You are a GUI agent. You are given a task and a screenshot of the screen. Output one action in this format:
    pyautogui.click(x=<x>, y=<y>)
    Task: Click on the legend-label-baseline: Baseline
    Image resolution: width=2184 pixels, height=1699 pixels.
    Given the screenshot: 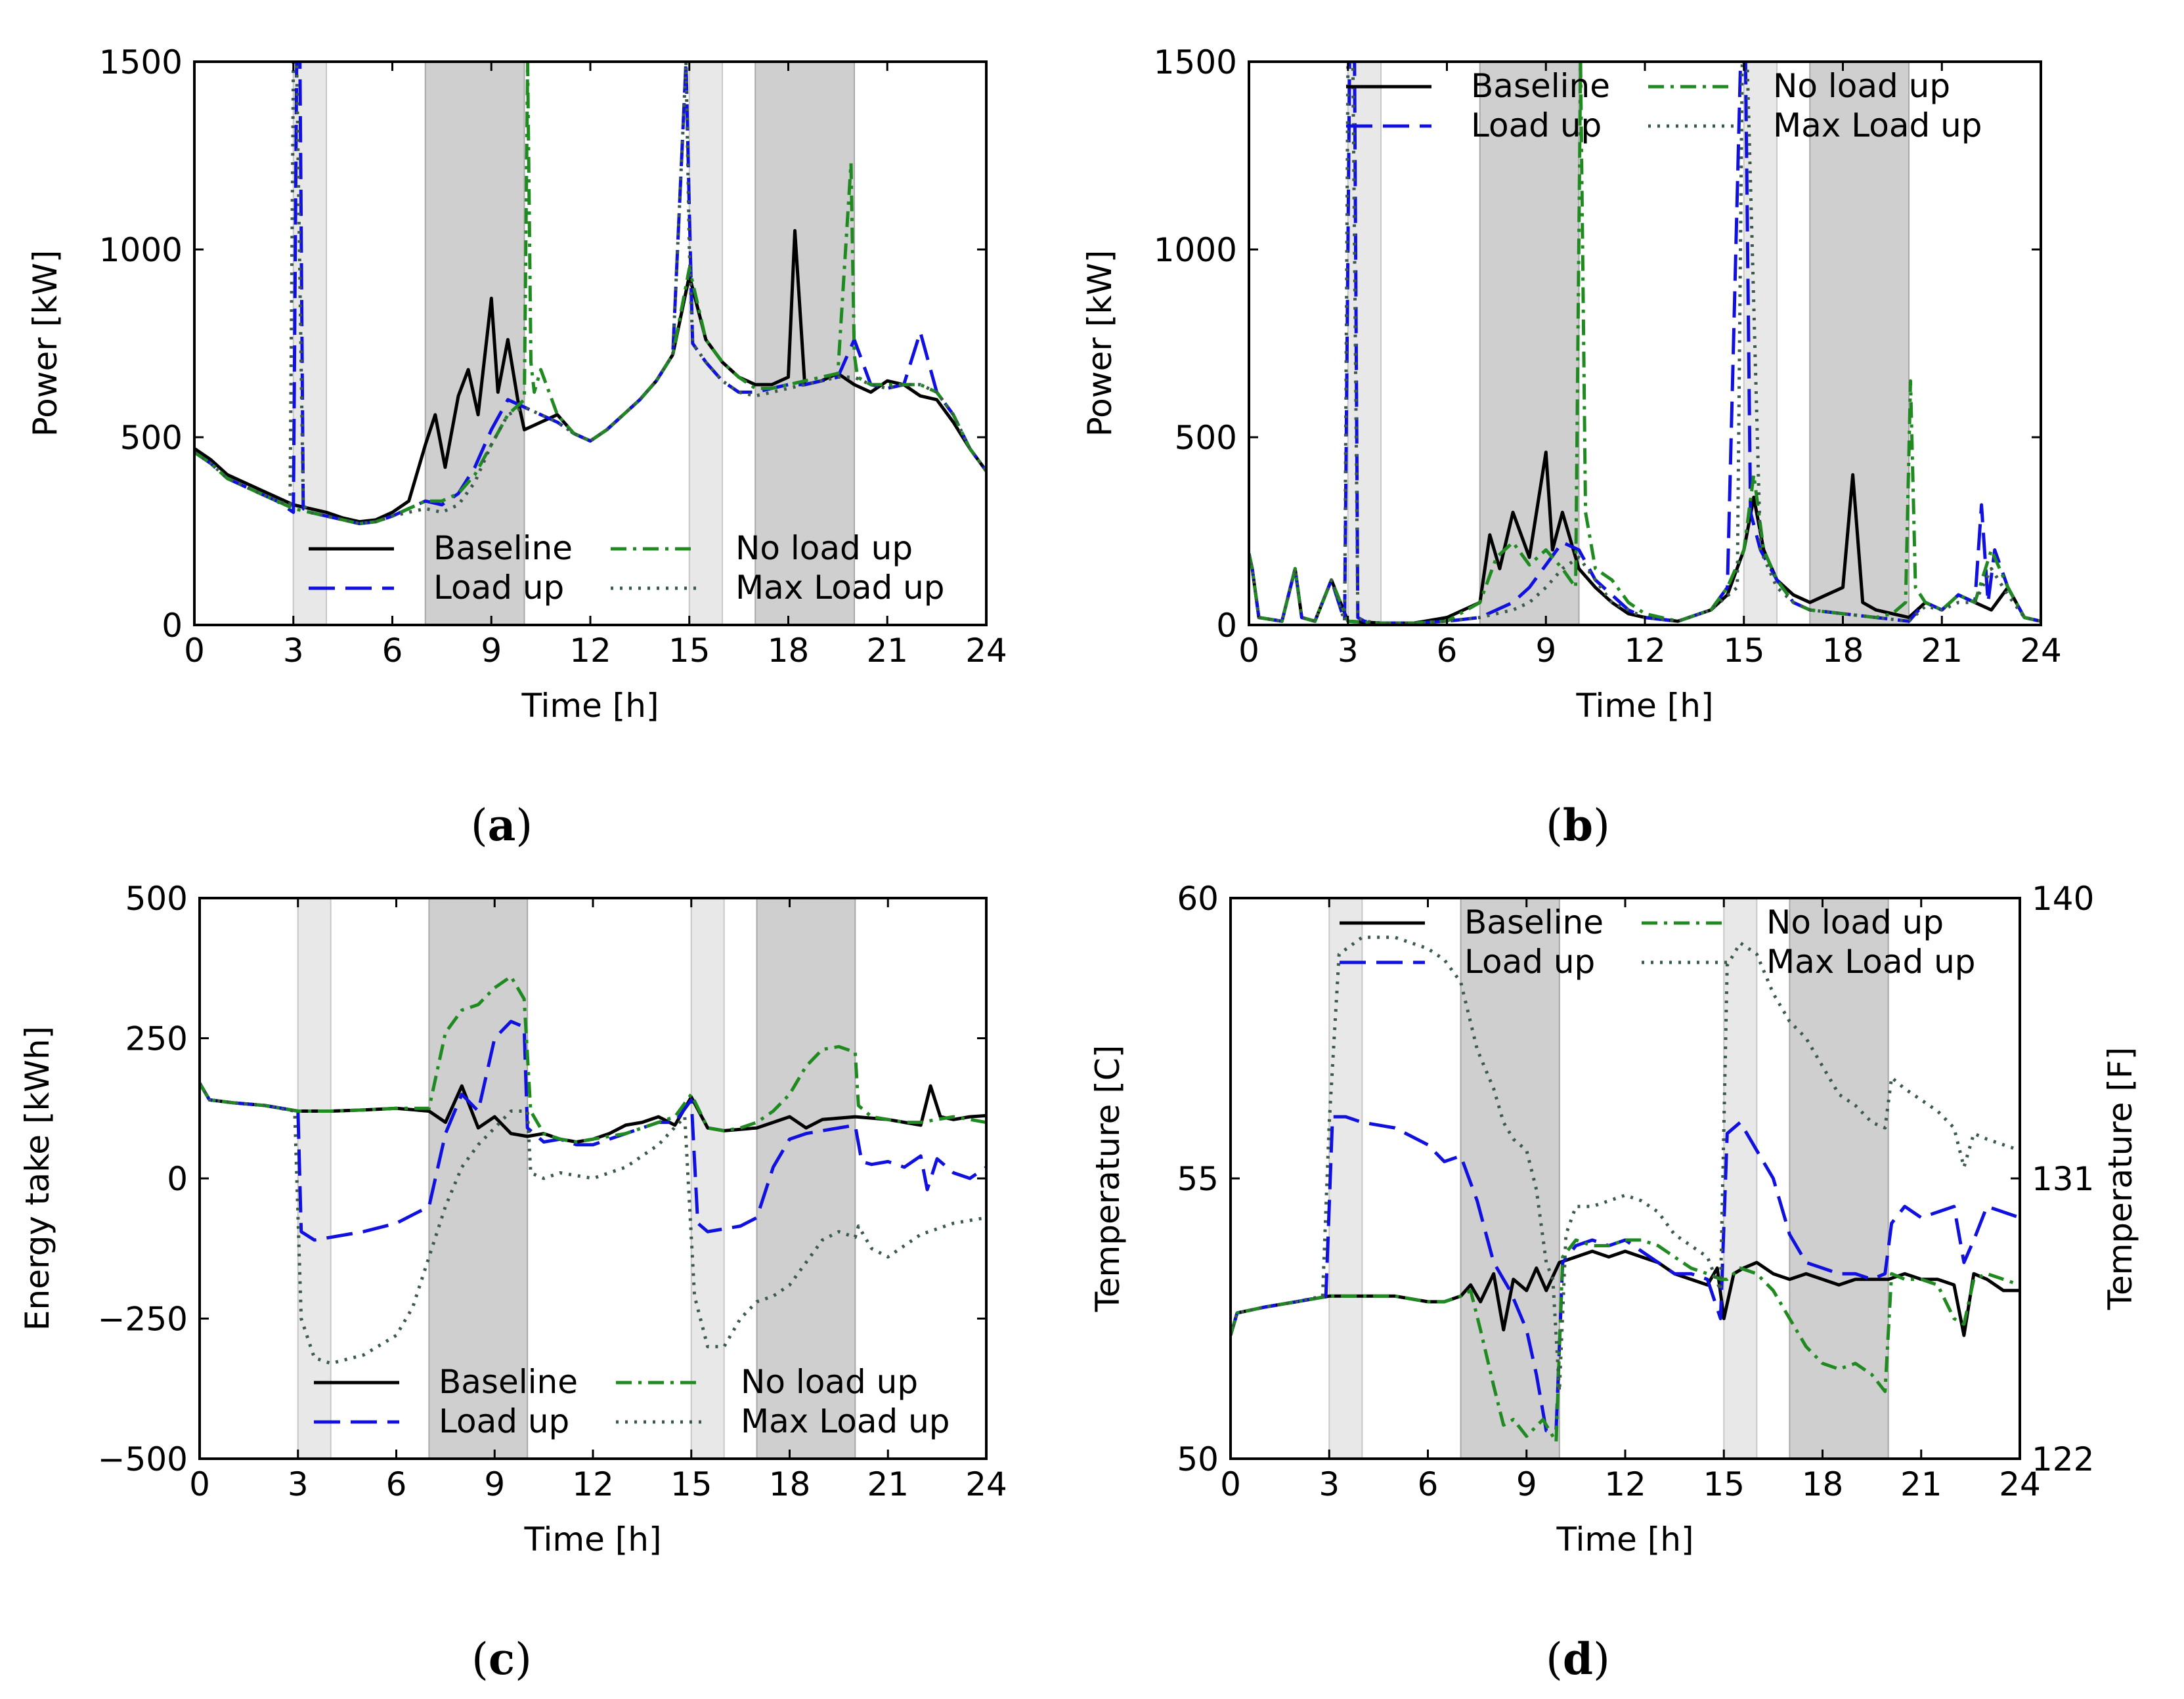 What is the action you would take?
    pyautogui.click(x=1534, y=922)
    